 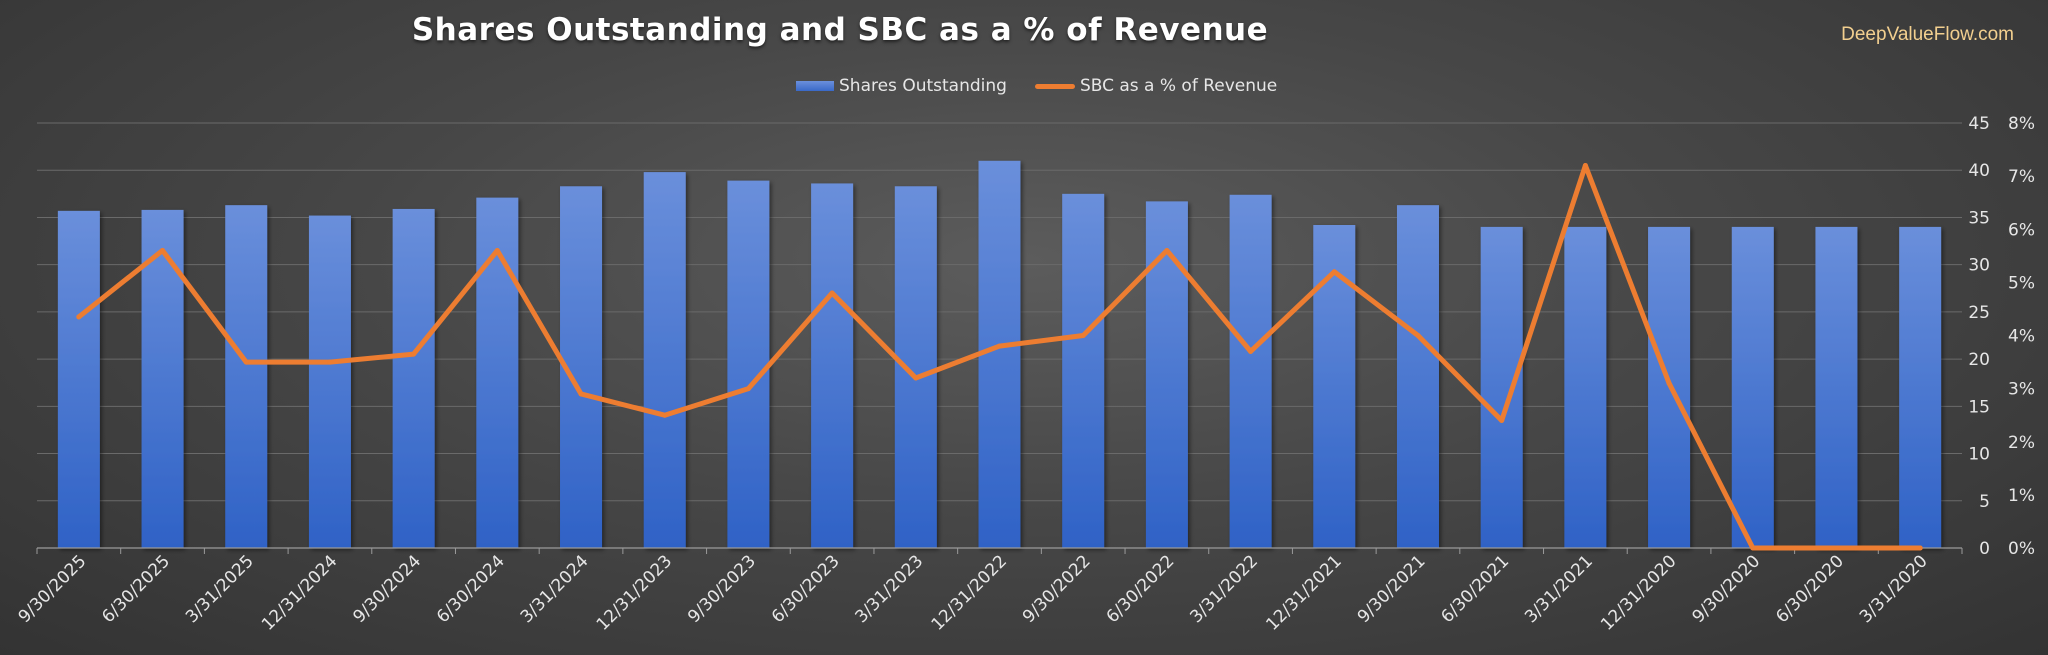 What do you see at coordinates (2021, 443) in the screenshot?
I see `y-right-tick-label: 2%` at bounding box center [2021, 443].